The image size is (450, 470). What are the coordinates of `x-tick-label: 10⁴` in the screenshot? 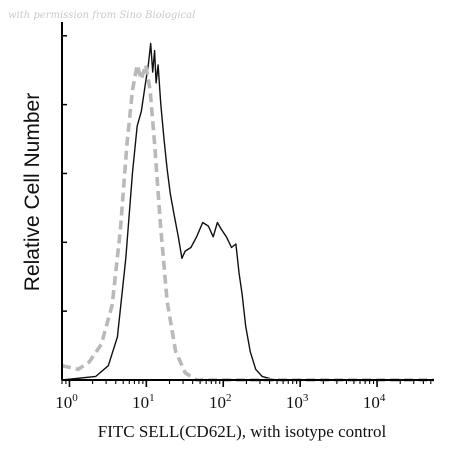 It's located at (374, 402).